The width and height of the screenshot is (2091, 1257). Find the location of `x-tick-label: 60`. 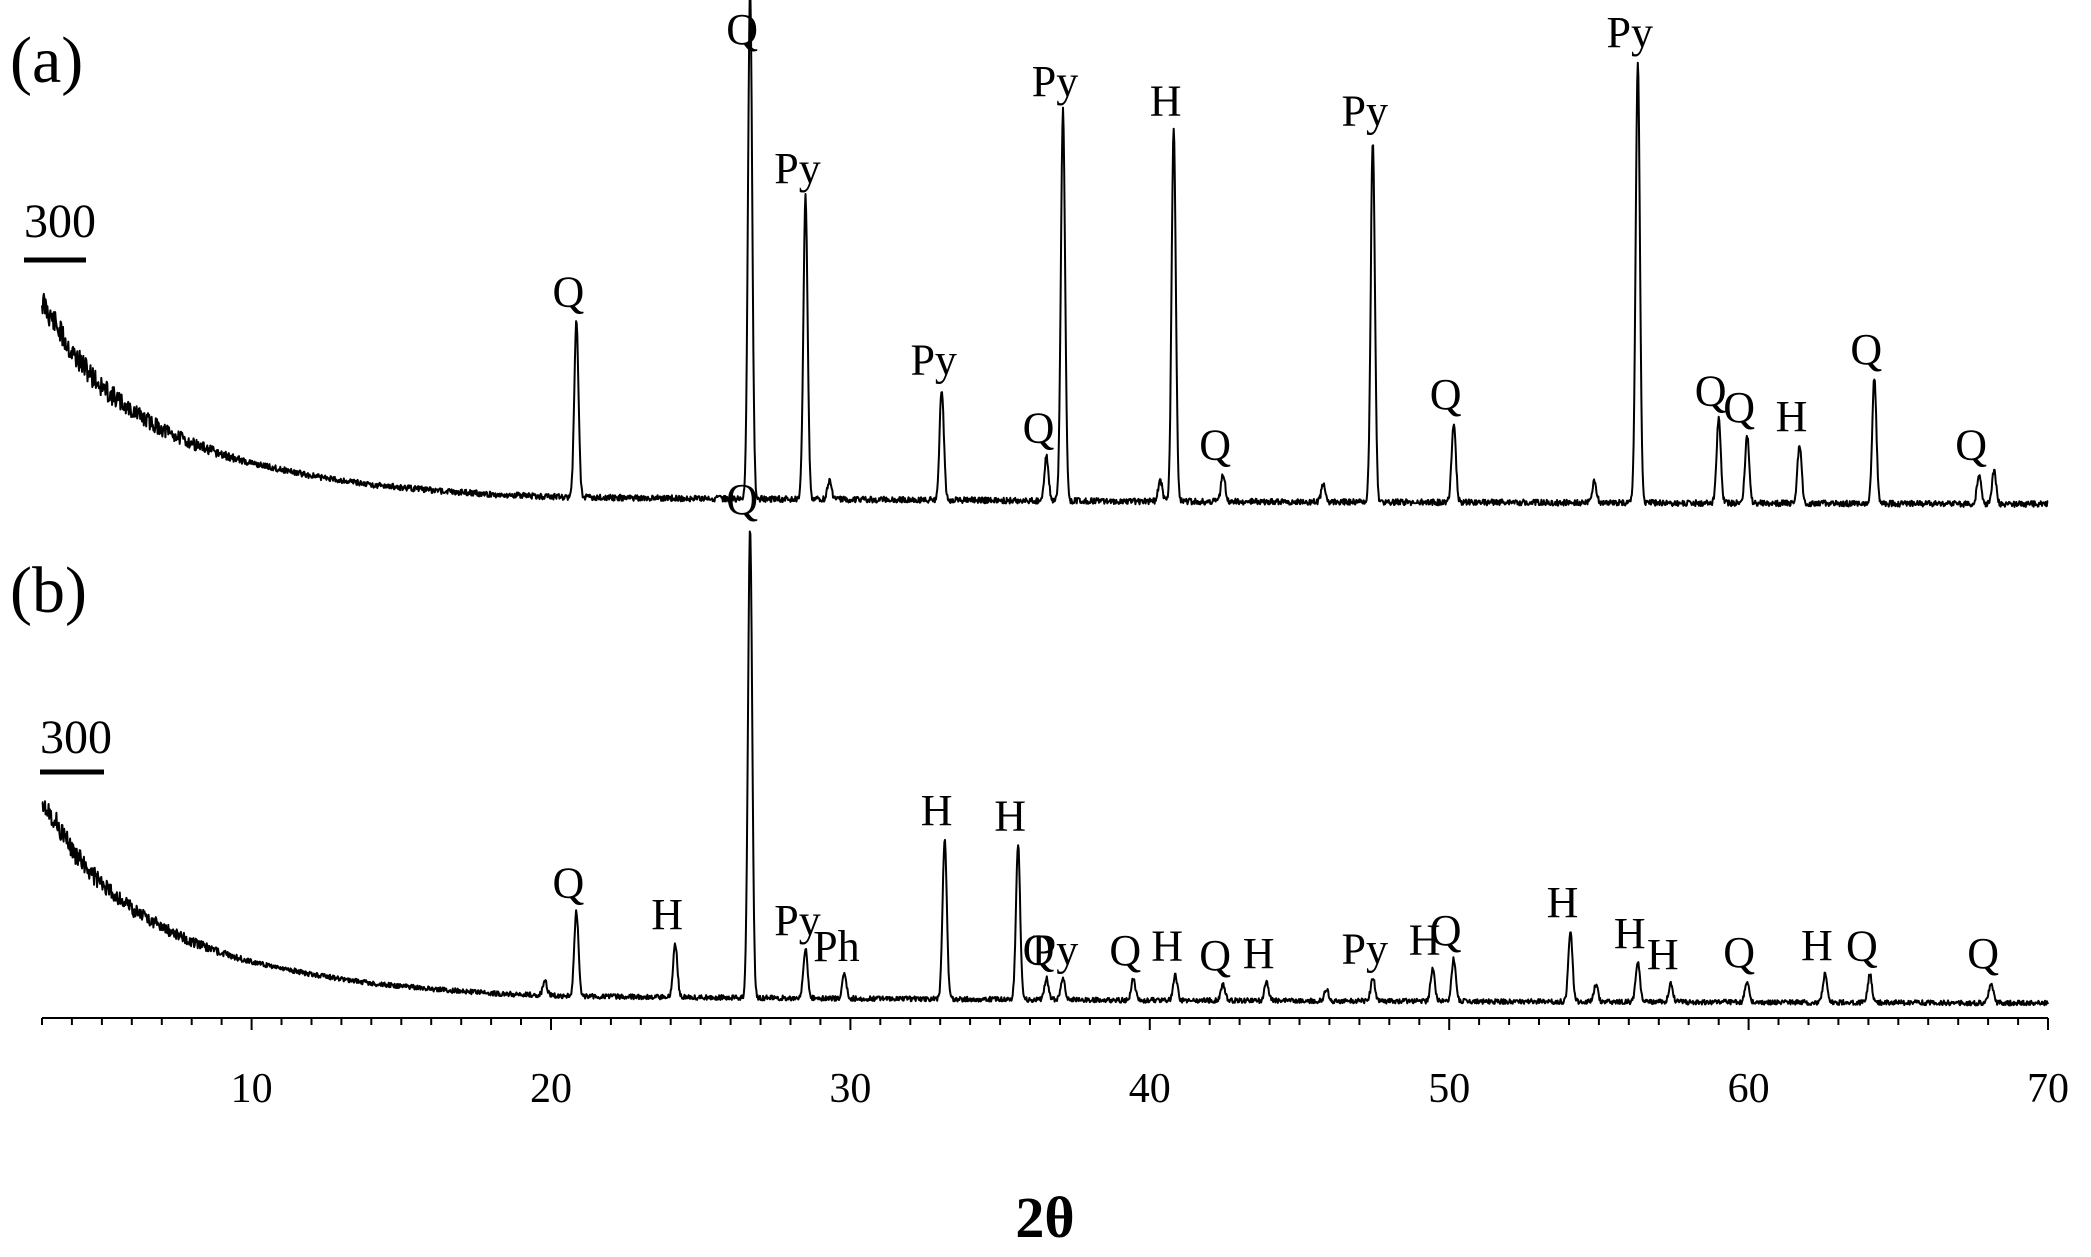

x-tick-label: 60 is located at coordinates (1749, 1089).